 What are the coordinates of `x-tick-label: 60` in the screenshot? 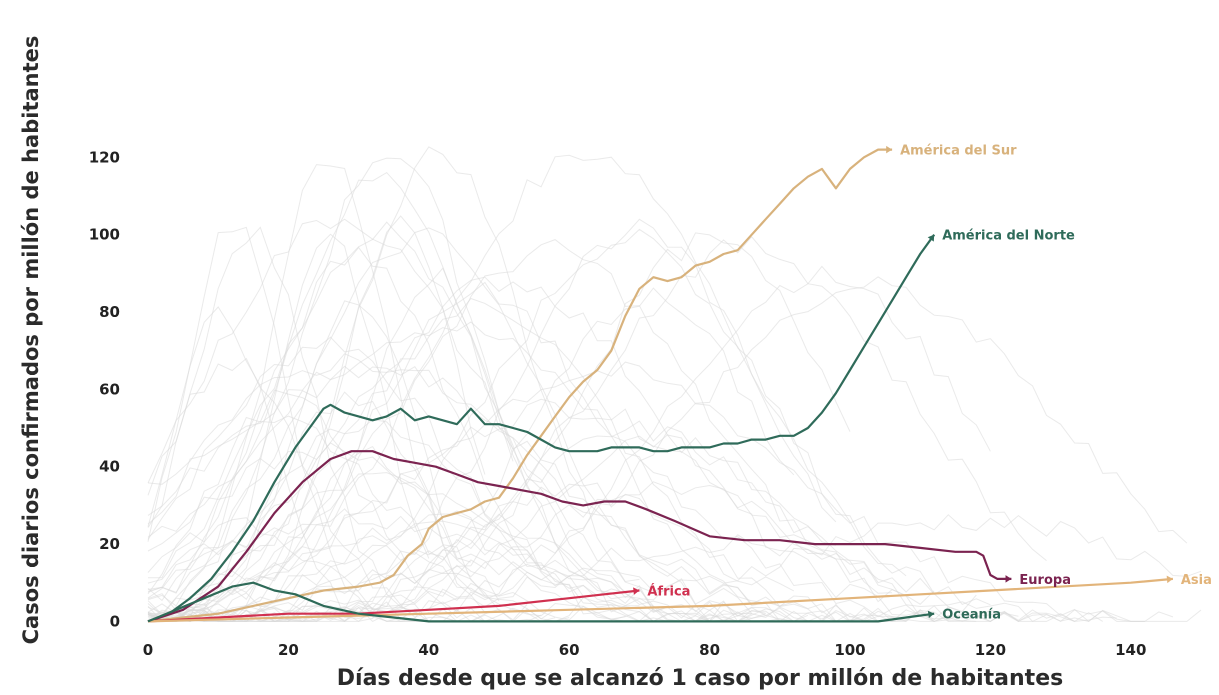 It's located at (569, 650).